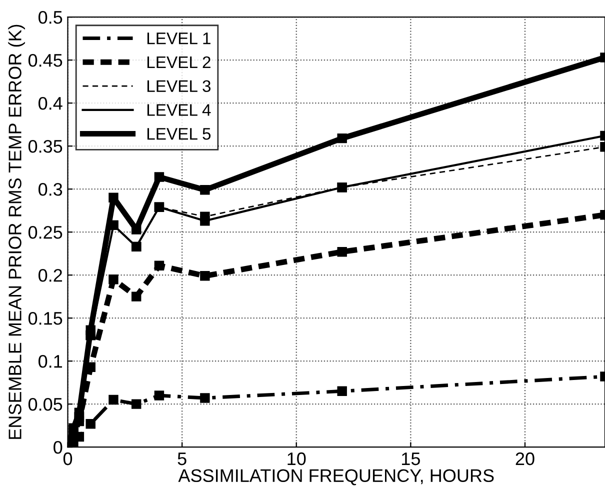 The height and width of the screenshot is (487, 605). I want to click on y-tick-label: 0.35, so click(45, 146).